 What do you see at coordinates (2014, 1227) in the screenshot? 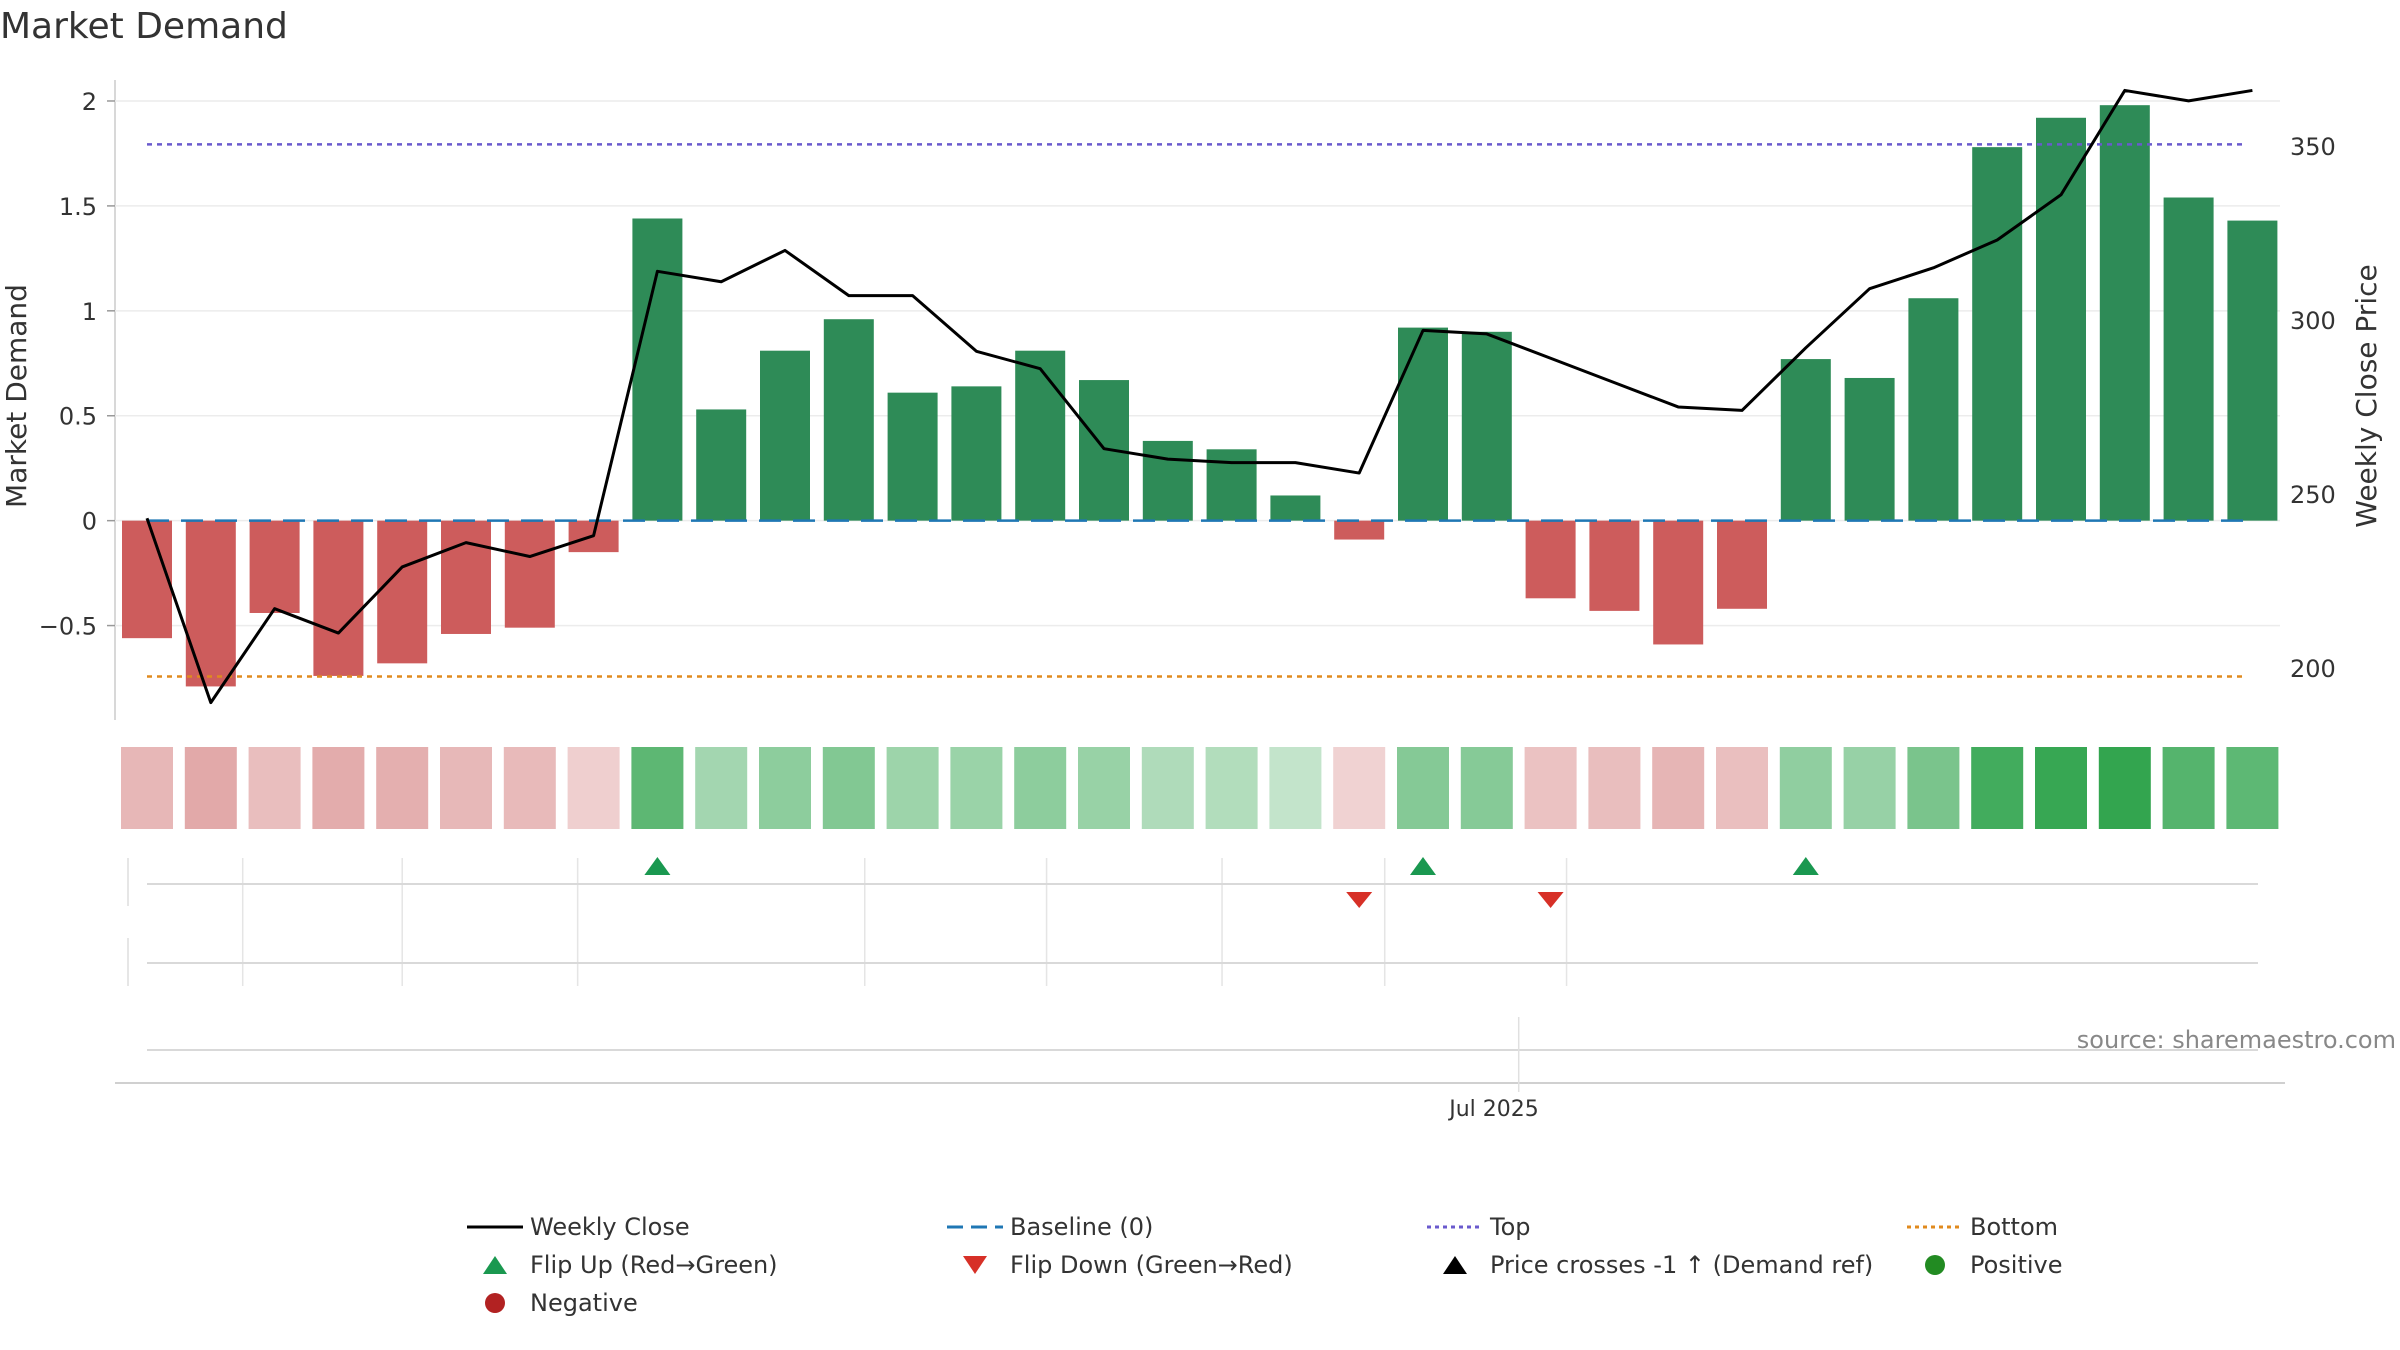
I see `legend-label: Bottom` at bounding box center [2014, 1227].